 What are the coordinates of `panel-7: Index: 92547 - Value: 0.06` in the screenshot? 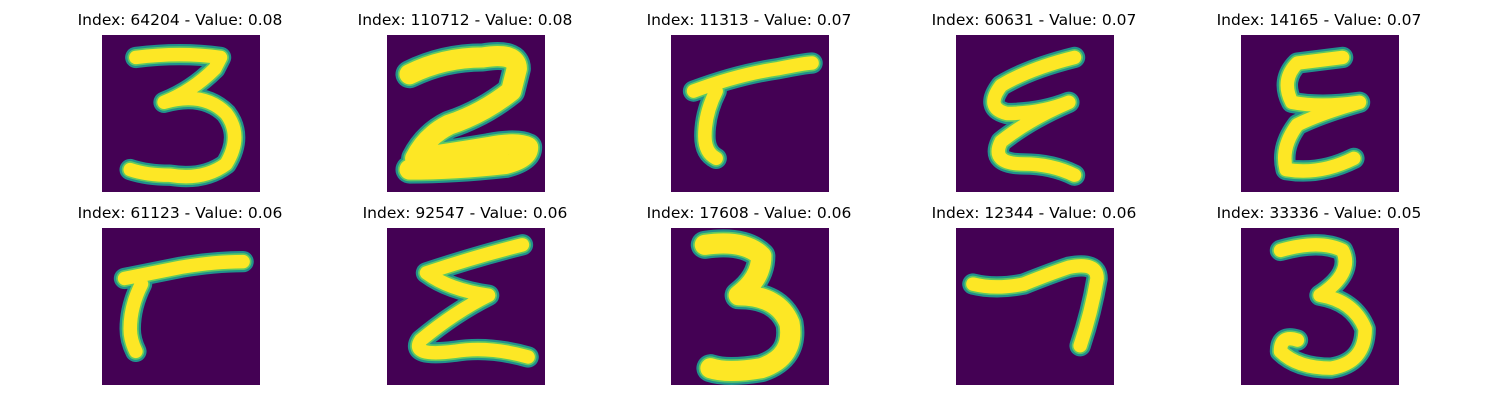 It's located at (465, 289).